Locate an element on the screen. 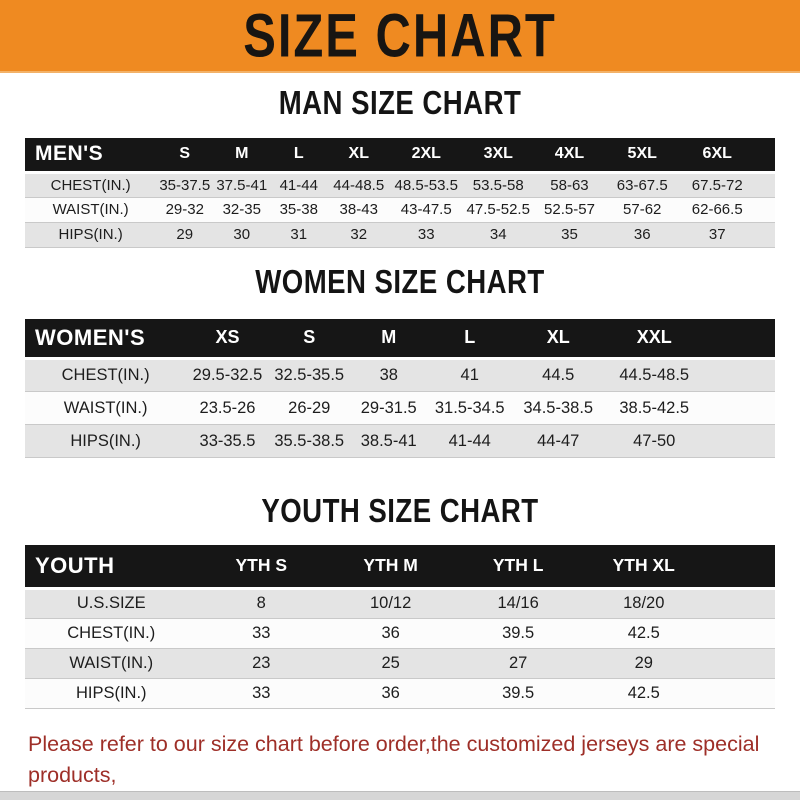 The image size is (800, 800). table-header-row: YOUTH YTH S YTH M YTH L YTH XL is located at coordinates (400, 567).